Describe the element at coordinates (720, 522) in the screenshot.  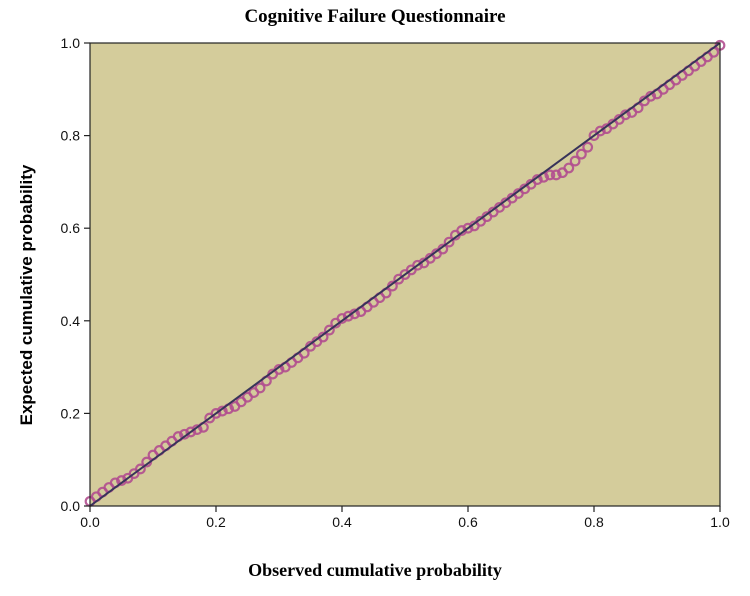
I see `x-tick-label: 1.0` at that location.